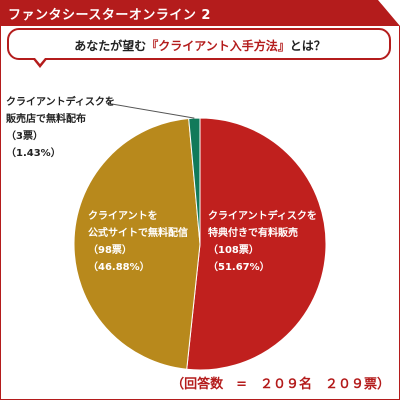  I want to click on page-title: ファンタシースターオンライン 2, so click(109, 15).